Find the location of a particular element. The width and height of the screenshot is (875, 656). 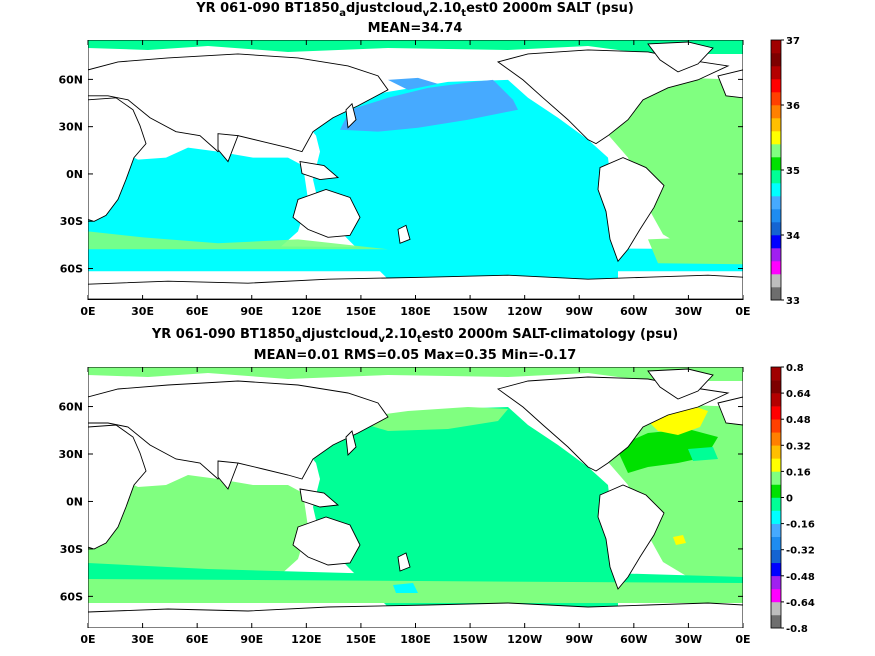

colorbar-tick-label: 36 is located at coordinates (793, 106).